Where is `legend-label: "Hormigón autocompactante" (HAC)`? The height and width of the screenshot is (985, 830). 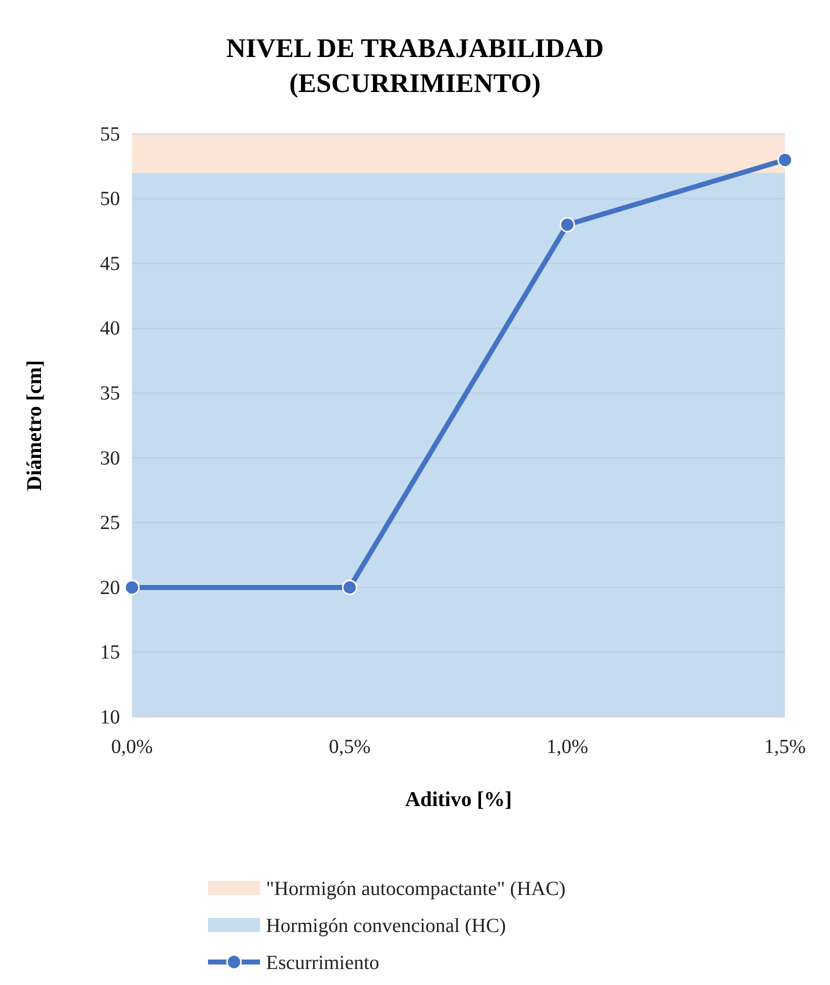
legend-label: "Hormigón autocompactante" (HAC) is located at coordinates (416, 889).